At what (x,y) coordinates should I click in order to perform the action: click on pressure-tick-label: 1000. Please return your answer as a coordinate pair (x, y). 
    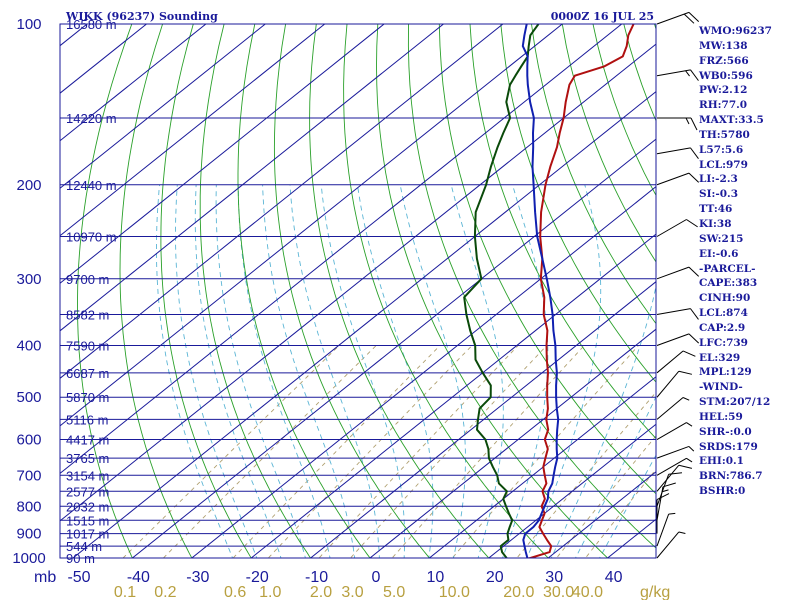
    Looking at the image, I should click on (28, 558).